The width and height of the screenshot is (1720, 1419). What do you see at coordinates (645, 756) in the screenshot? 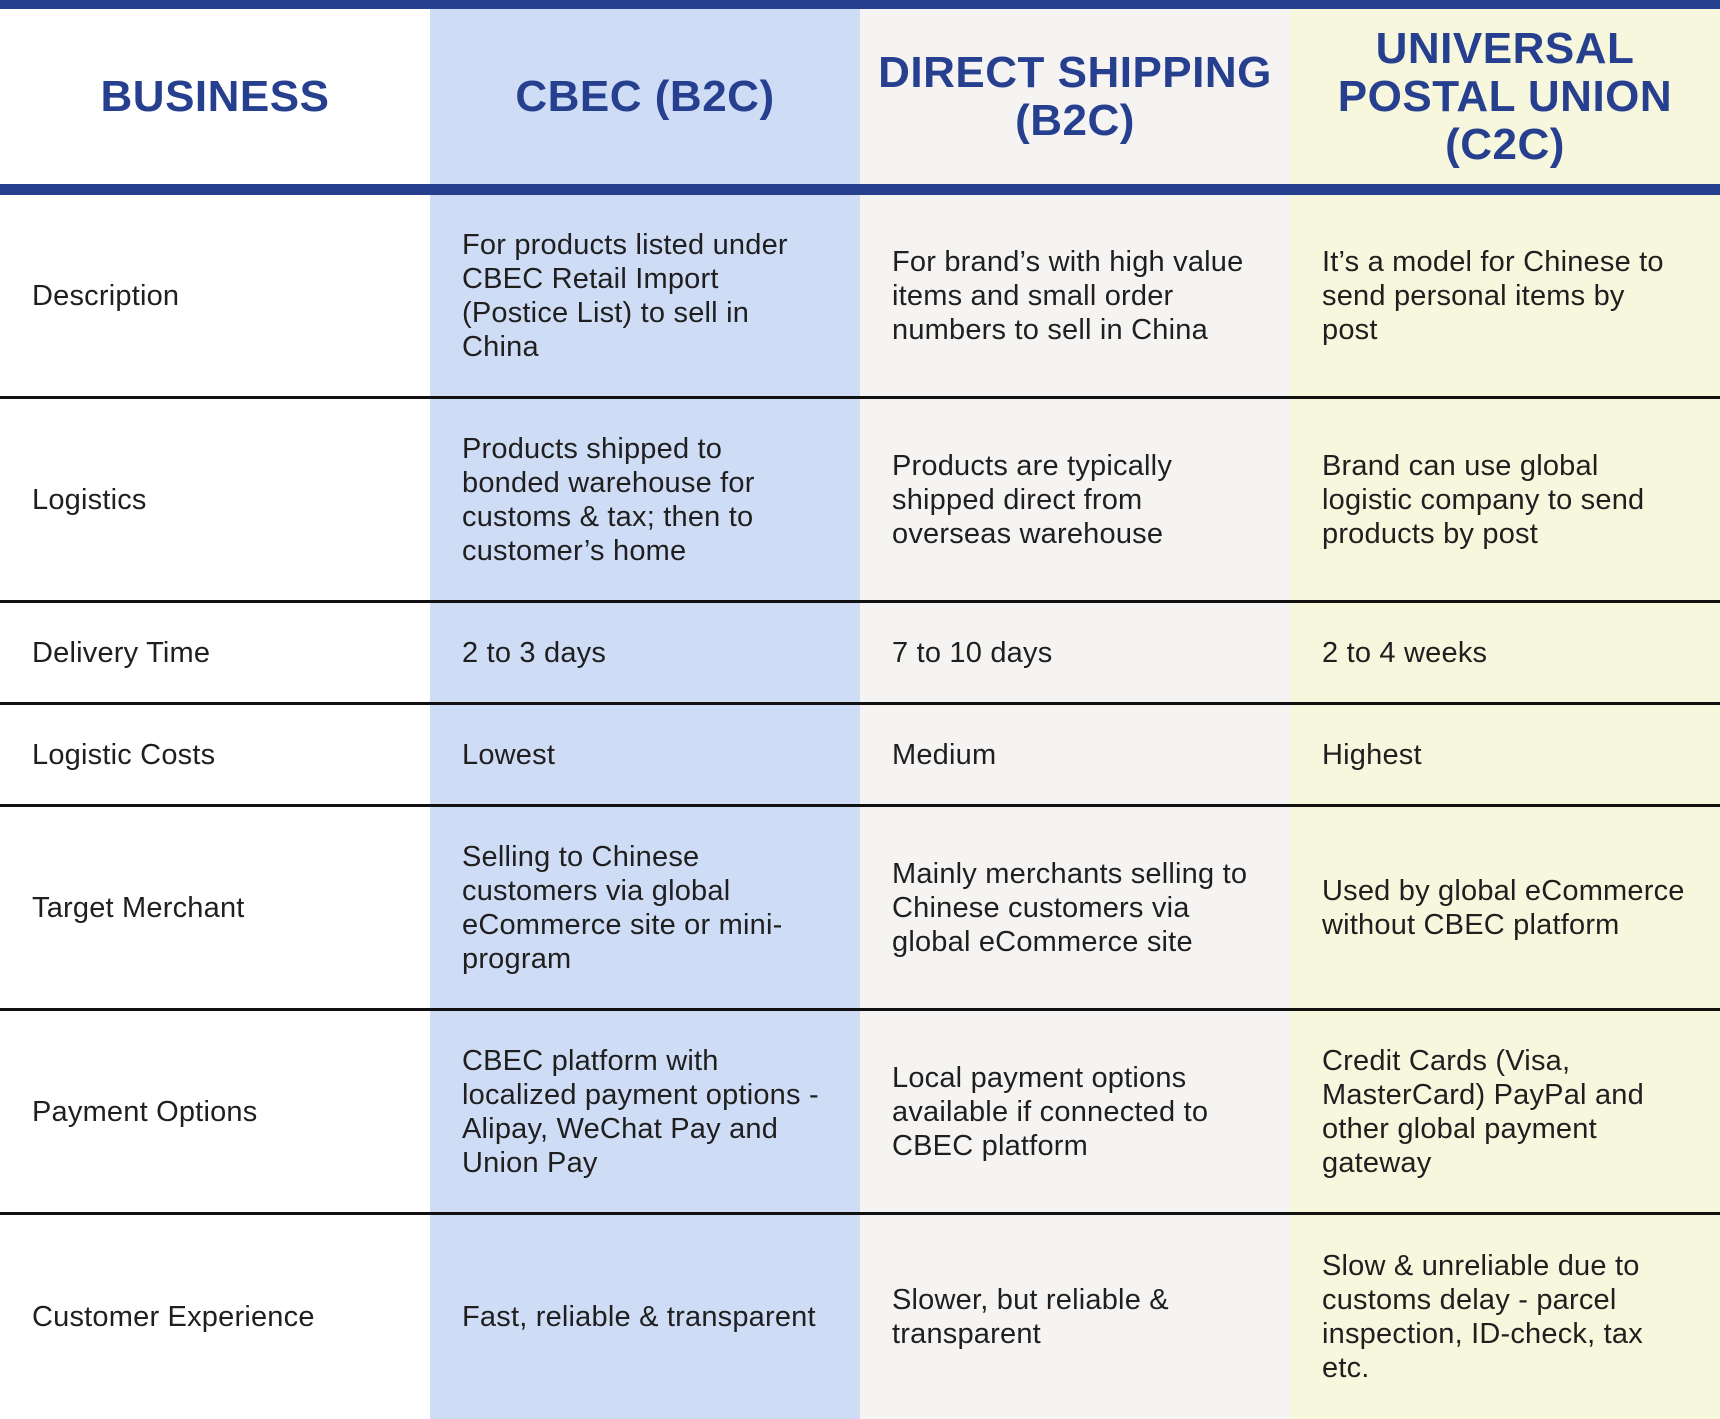
I see `cell-cbec: Lowest` at bounding box center [645, 756].